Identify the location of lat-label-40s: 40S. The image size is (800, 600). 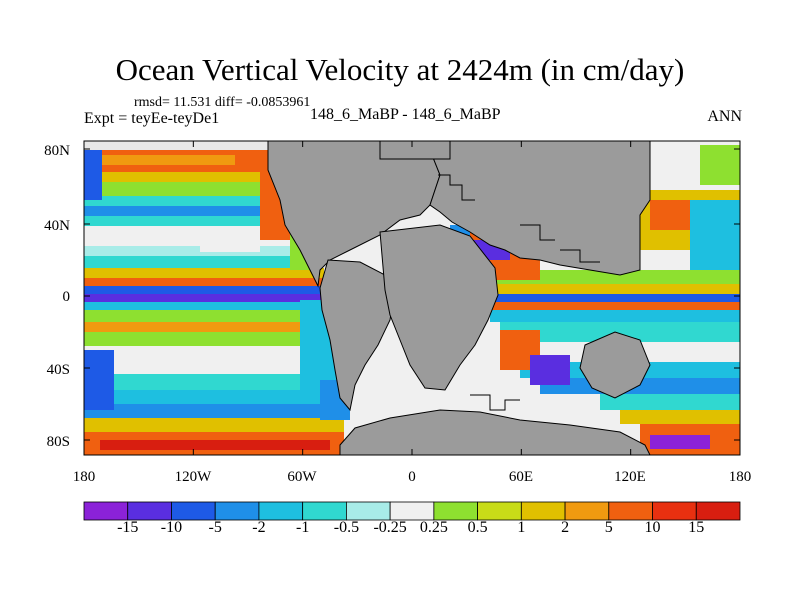
(58, 370).